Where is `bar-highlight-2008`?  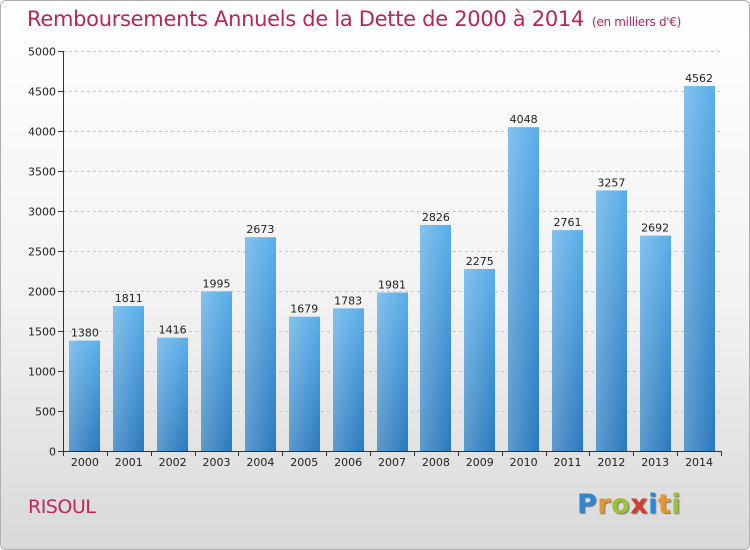 bar-highlight-2008 is located at coordinates (435, 337).